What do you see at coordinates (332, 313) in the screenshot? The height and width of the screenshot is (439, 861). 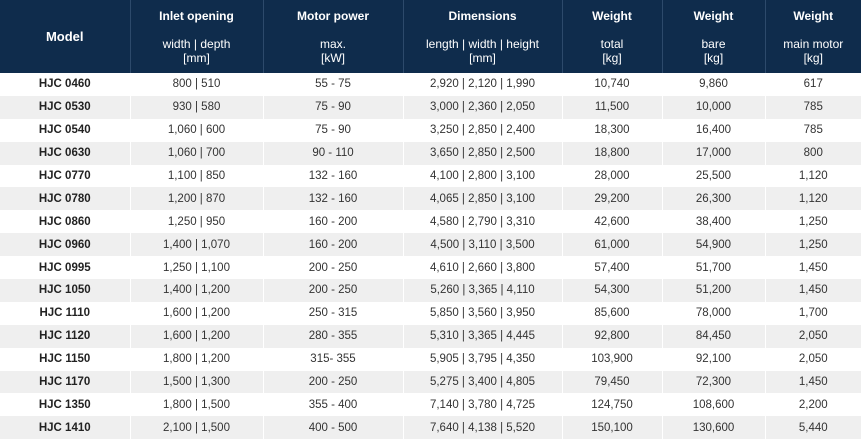 I see `table-cell: 250 - 315` at bounding box center [332, 313].